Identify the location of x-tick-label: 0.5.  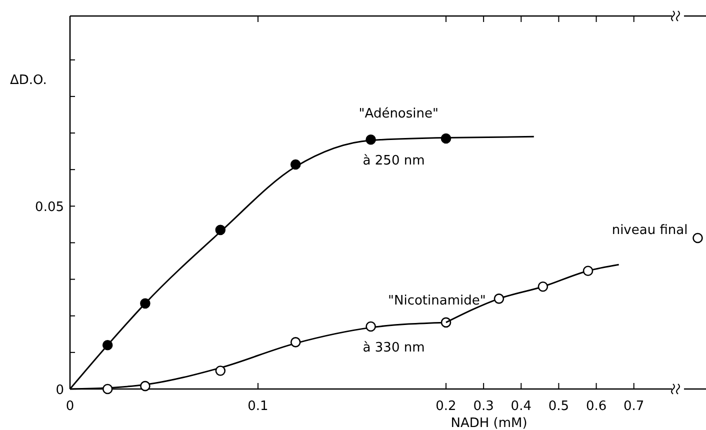
(559, 406).